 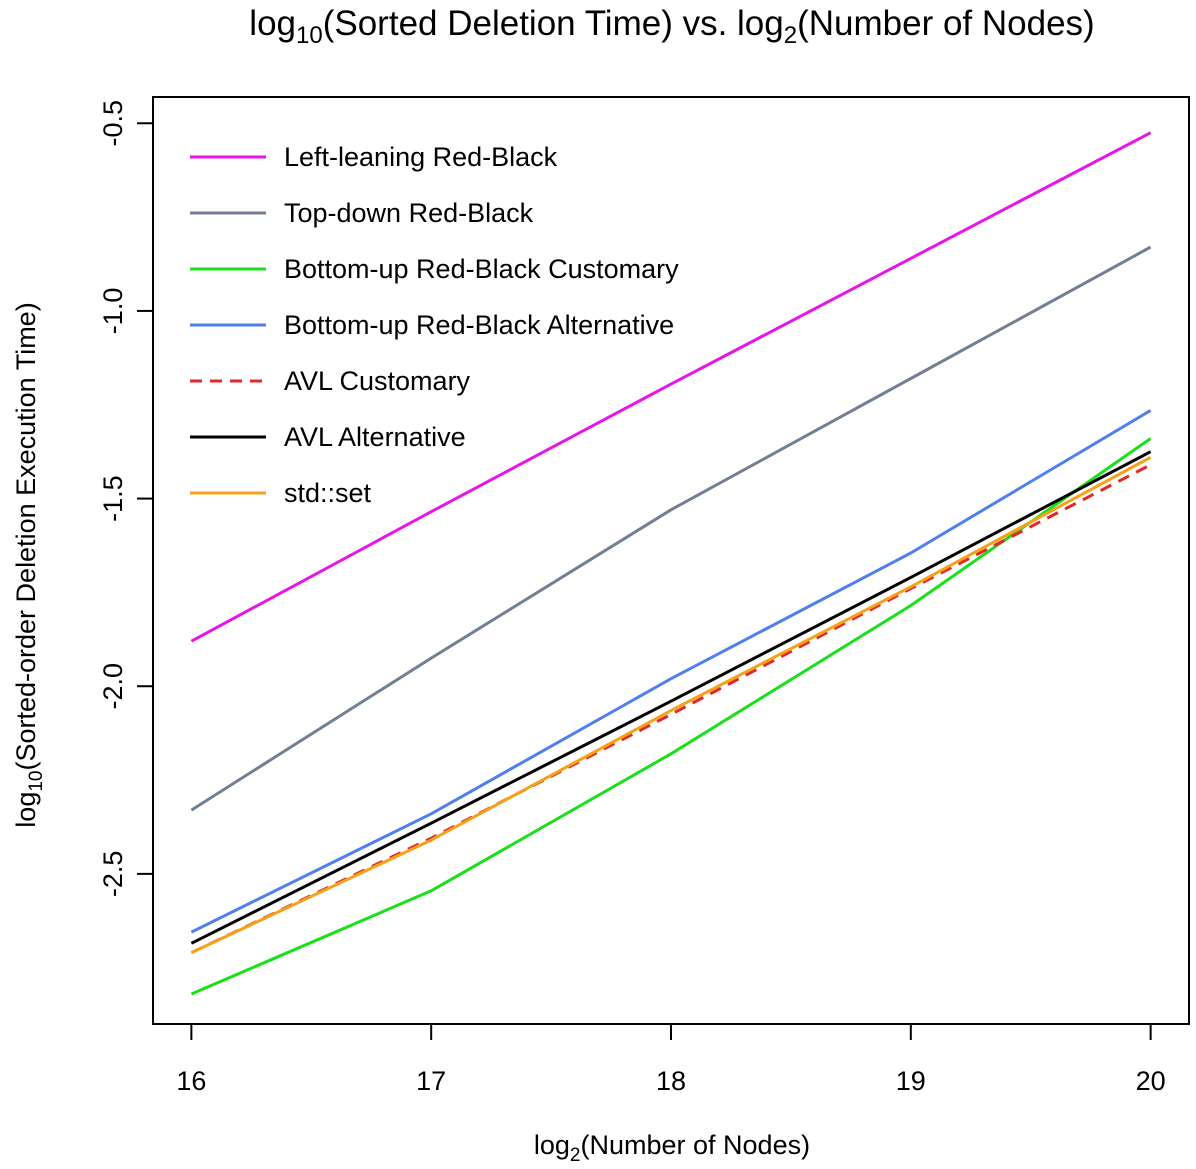 What do you see at coordinates (113, 686) in the screenshot?
I see `y-tick-label: -2.0` at bounding box center [113, 686].